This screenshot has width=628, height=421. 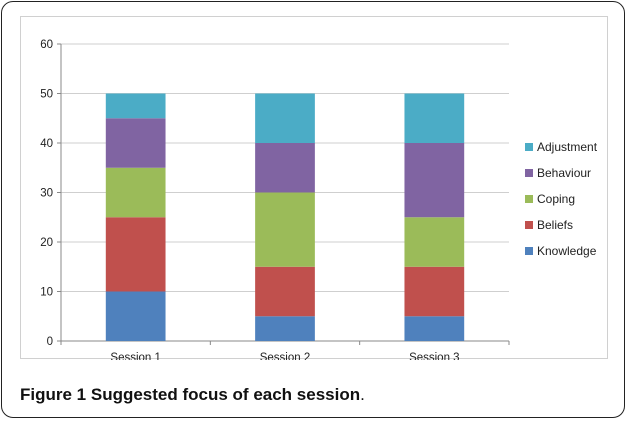 What do you see at coordinates (529, 225) in the screenshot?
I see `legend-swatch-beliefs` at bounding box center [529, 225].